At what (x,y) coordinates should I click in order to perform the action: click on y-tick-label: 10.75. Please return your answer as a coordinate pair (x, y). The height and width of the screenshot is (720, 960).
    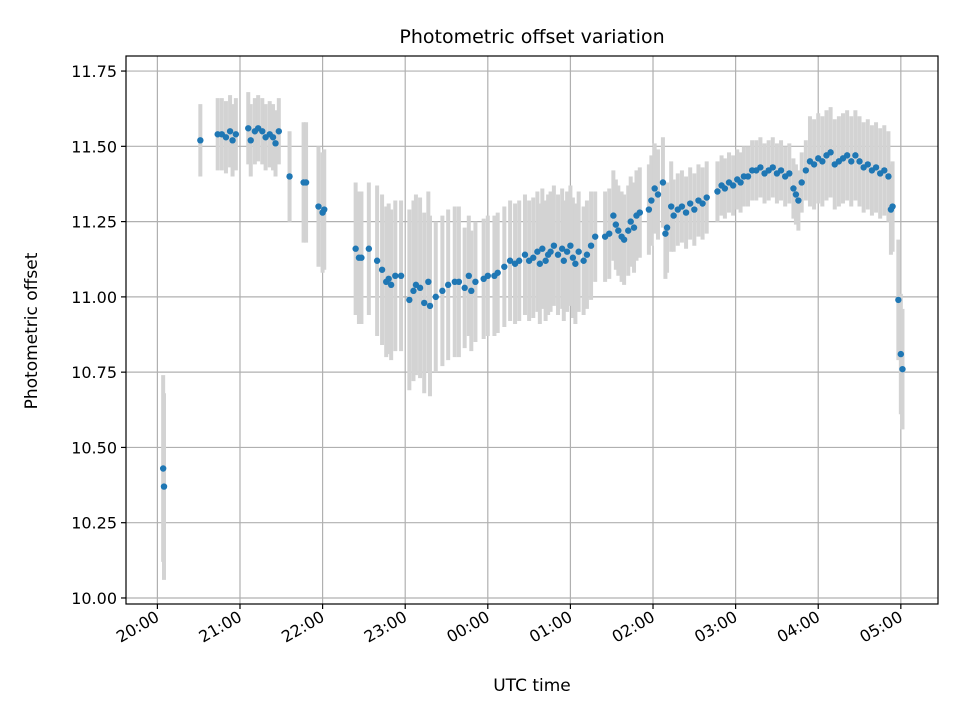
    Looking at the image, I should click on (94, 372).